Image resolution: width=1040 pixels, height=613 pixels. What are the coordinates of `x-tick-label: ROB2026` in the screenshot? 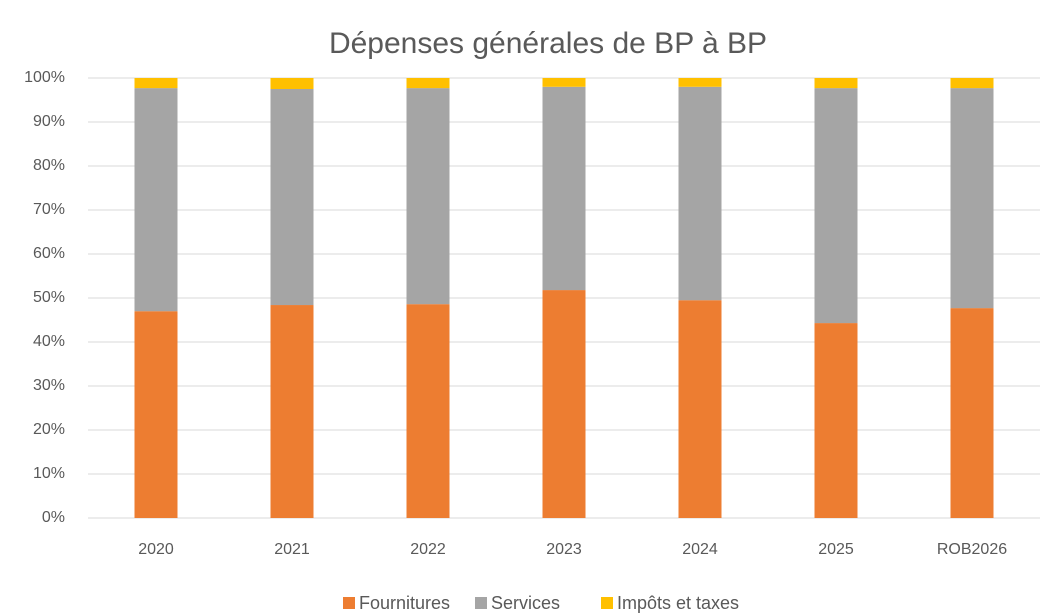 It's located at (972, 549).